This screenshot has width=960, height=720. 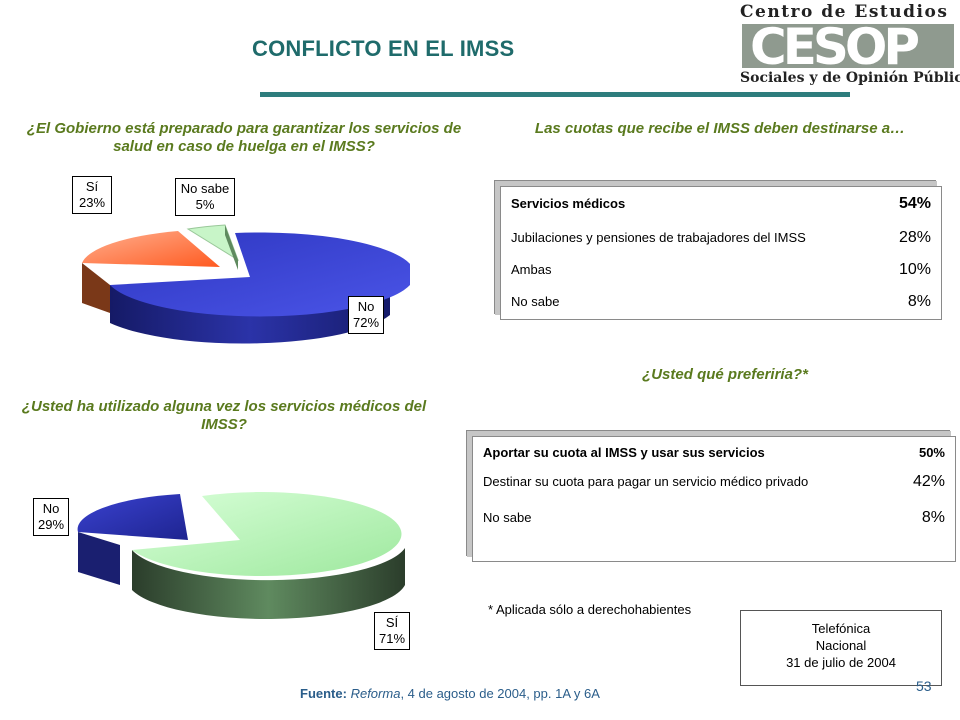 What do you see at coordinates (375, 693) in the screenshot?
I see `source-publication: Reforma` at bounding box center [375, 693].